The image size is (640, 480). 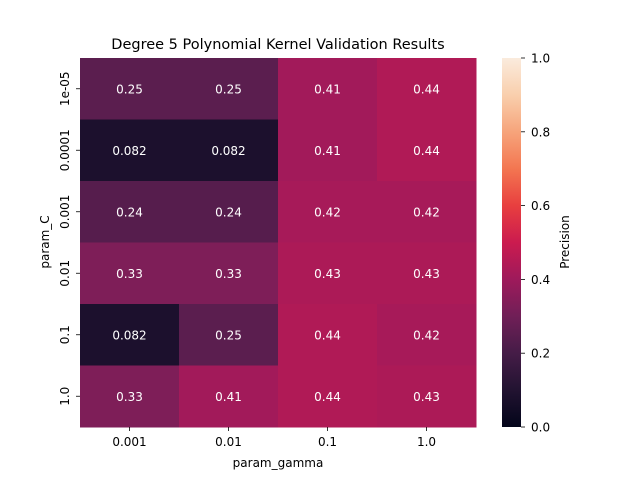 What do you see at coordinates (540, 132) in the screenshot?
I see `colorbar-tick-label: 0.8` at bounding box center [540, 132].